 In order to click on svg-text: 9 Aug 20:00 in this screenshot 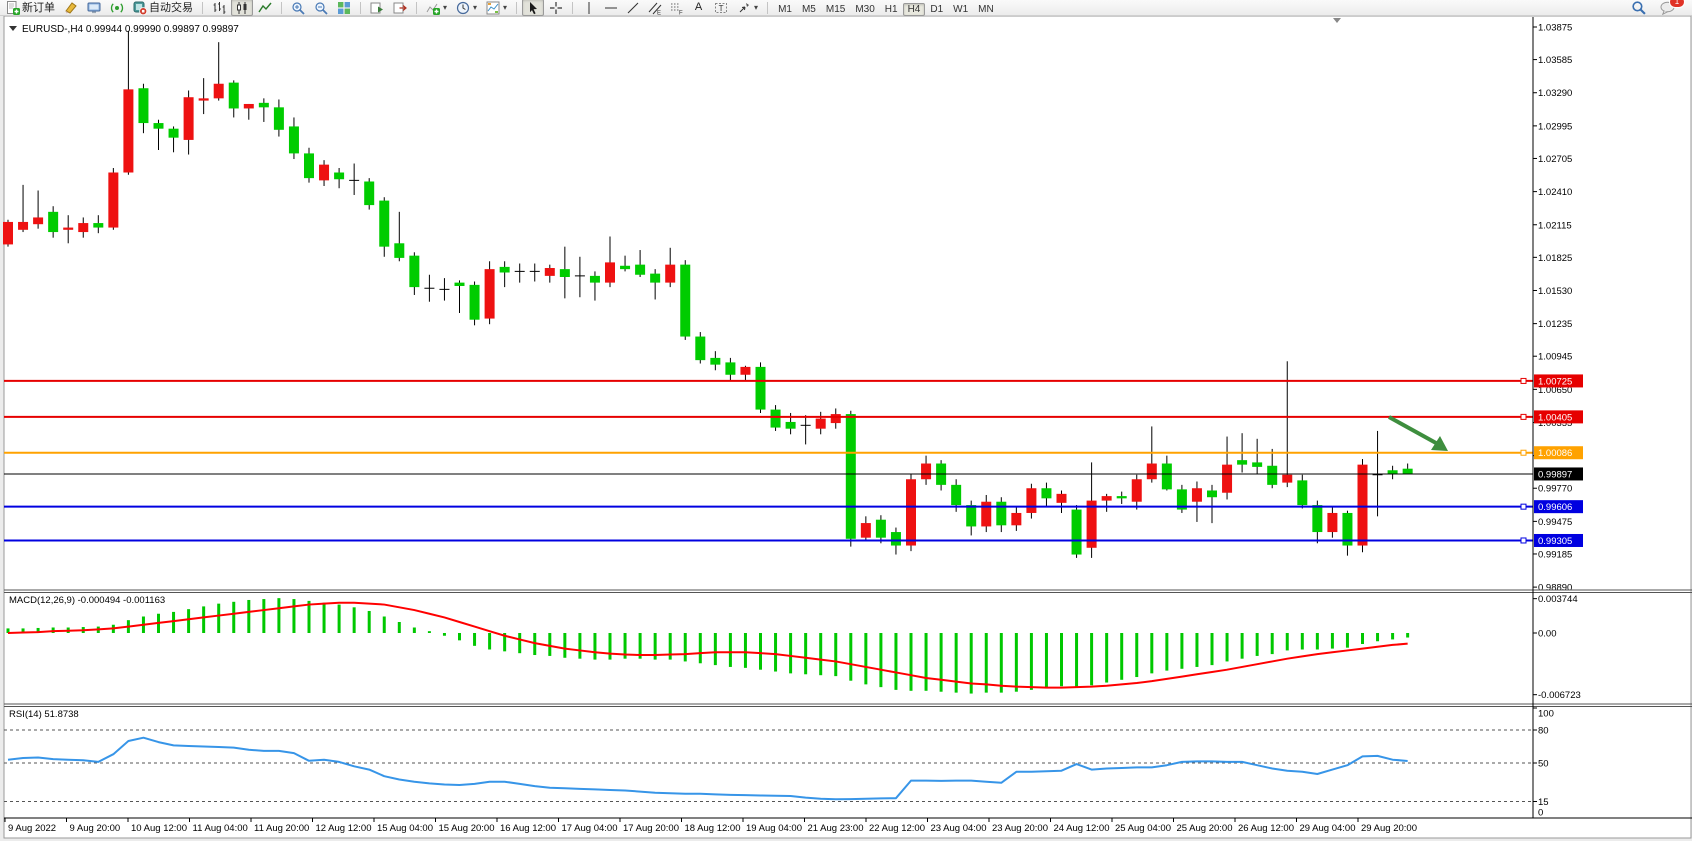, I will do `click(95, 828)`.